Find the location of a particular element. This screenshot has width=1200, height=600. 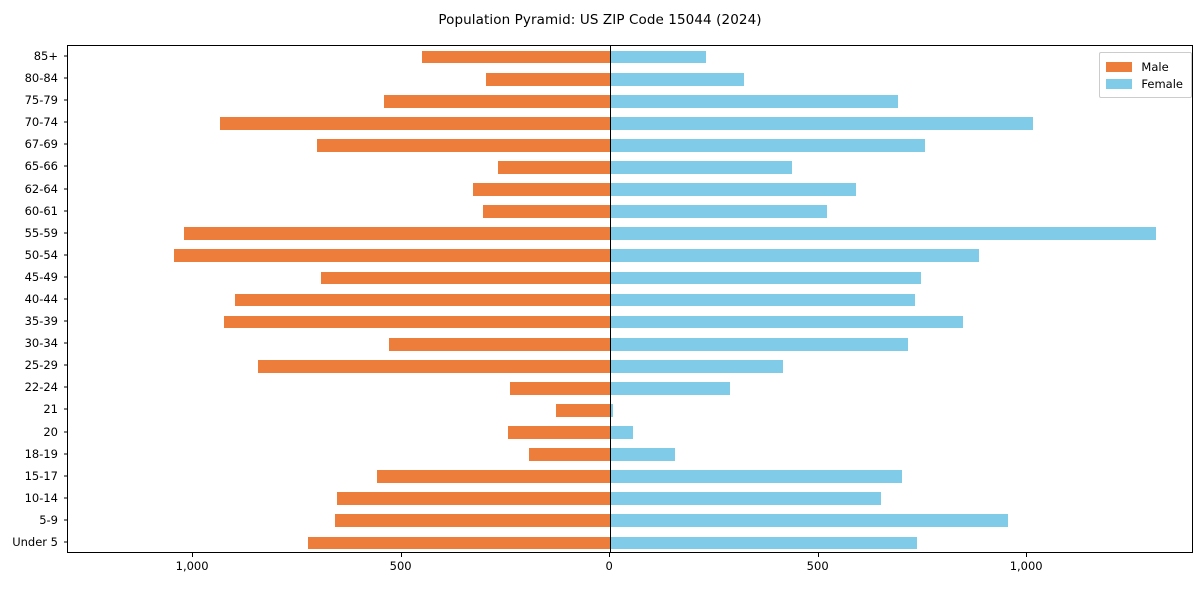

legend-label: Male is located at coordinates (1155, 66).